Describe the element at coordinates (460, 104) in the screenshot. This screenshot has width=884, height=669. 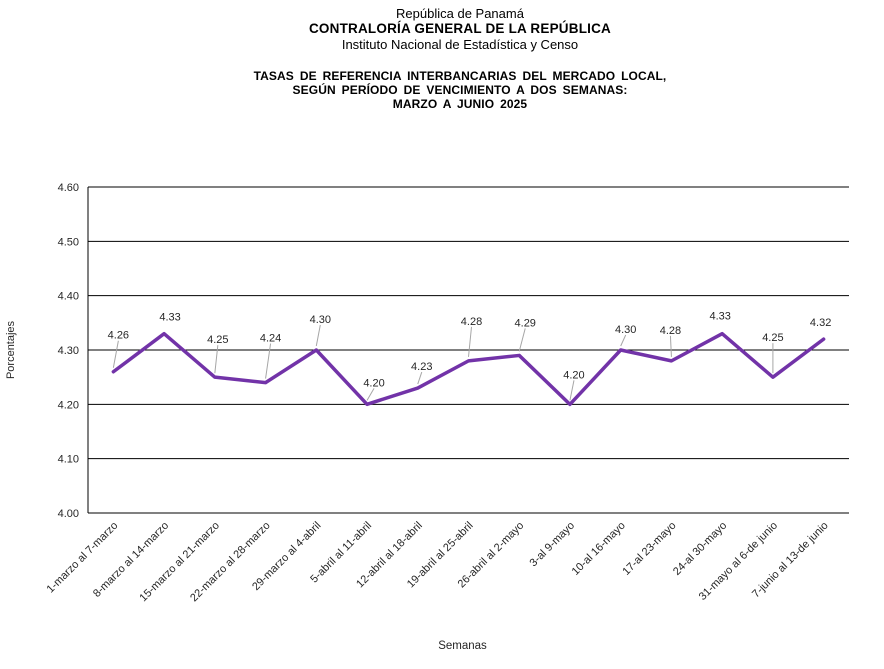
I see `chart-title-line-3: MARZO A JUNIO 2025` at that location.